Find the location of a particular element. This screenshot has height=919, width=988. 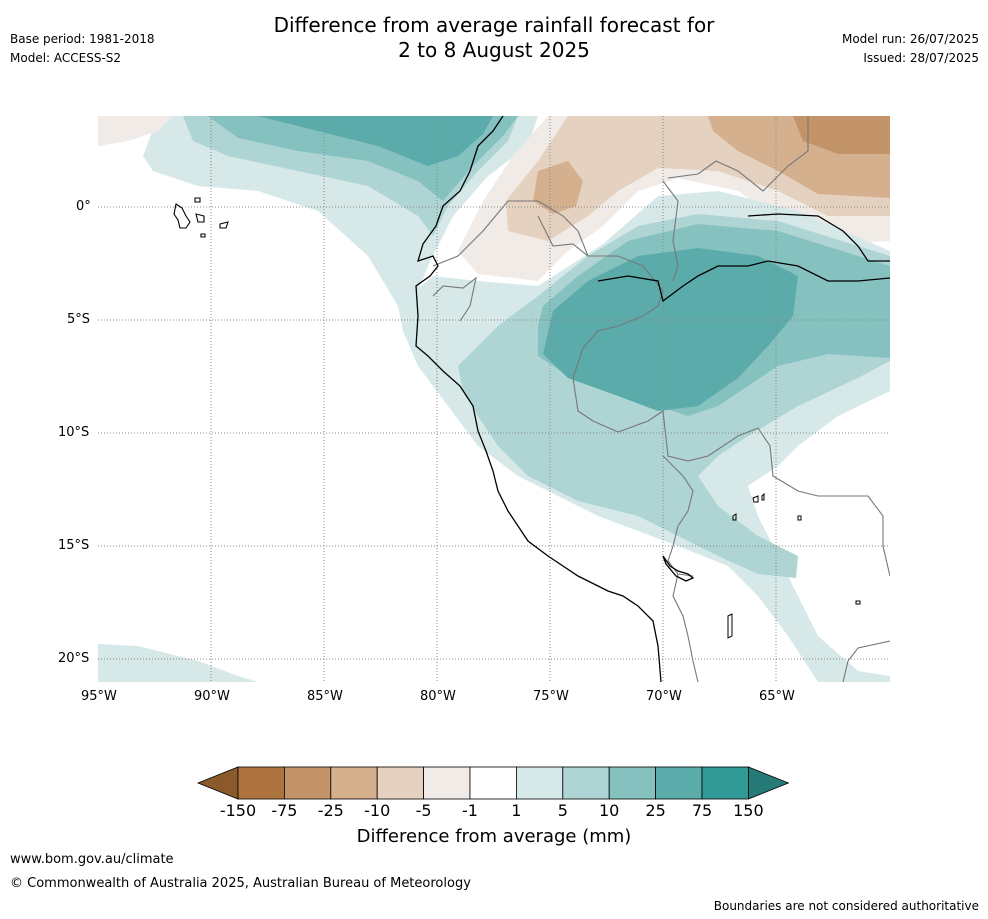

island-santa-cruz is located at coordinates (200, 218).